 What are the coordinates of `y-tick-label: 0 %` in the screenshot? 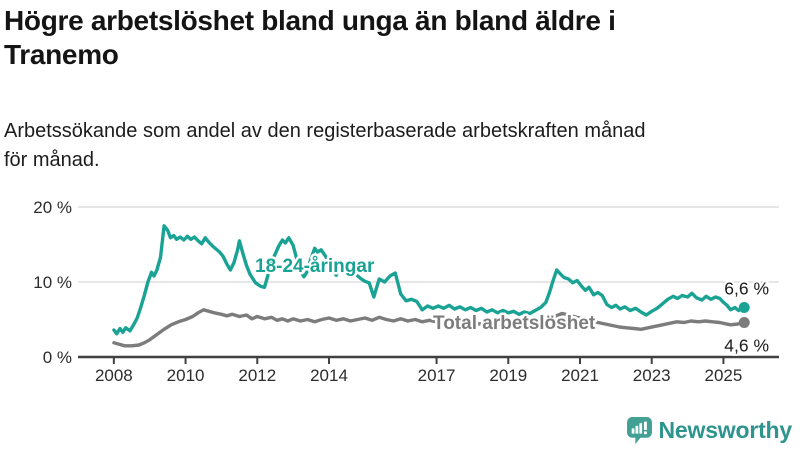 It's located at (57, 357).